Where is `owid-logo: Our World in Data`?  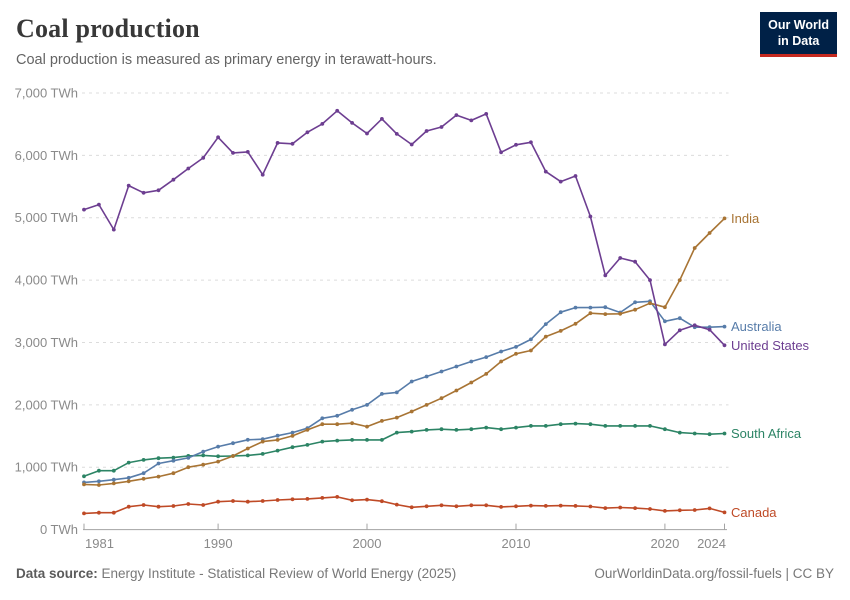 owid-logo: Our World in Data is located at coordinates (798, 34).